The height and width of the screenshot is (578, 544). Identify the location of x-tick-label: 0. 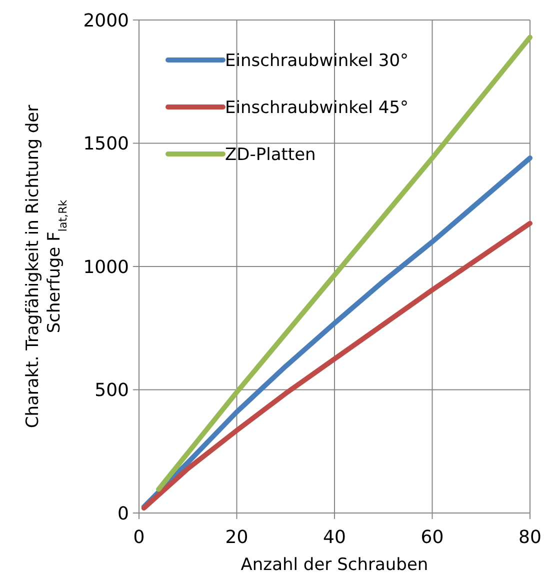
(139, 537).